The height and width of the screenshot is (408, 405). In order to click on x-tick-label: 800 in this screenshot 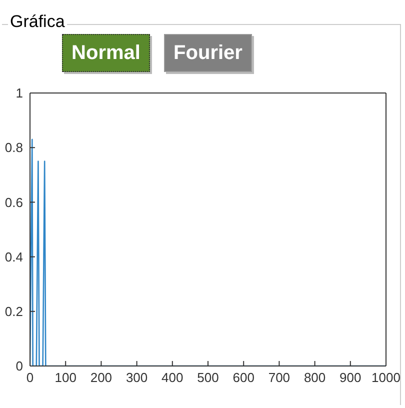, I will do `click(315, 378)`.